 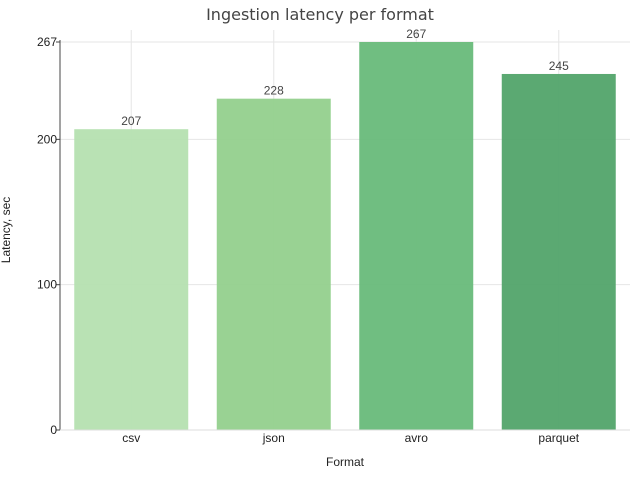 I want to click on x-tick-label-avro: avro, so click(x=417, y=438).